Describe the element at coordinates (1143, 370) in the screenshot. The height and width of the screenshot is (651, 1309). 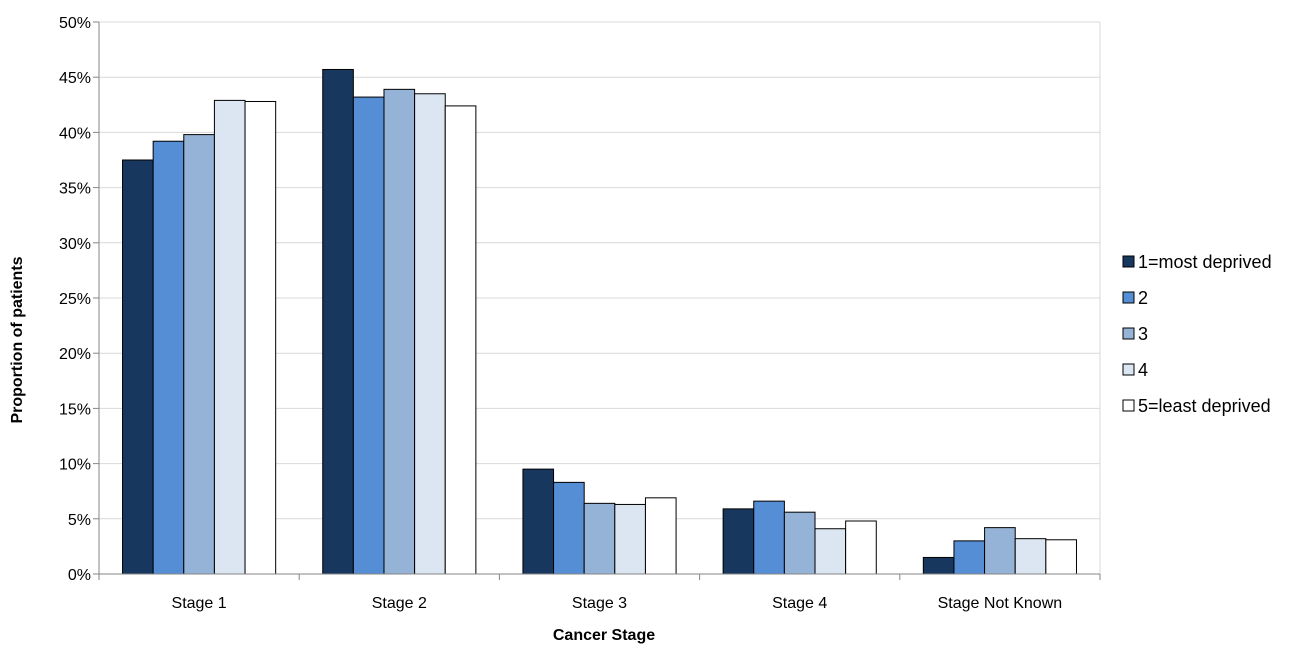
I see `legend-label: 4` at that location.